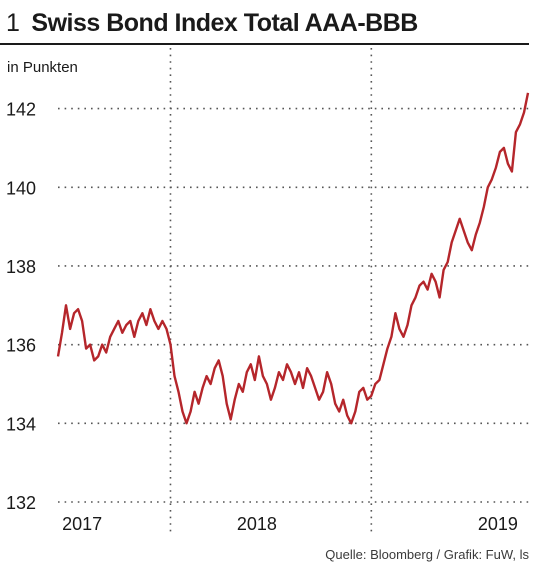  I want to click on x-tick-label: 2018, so click(257, 524).